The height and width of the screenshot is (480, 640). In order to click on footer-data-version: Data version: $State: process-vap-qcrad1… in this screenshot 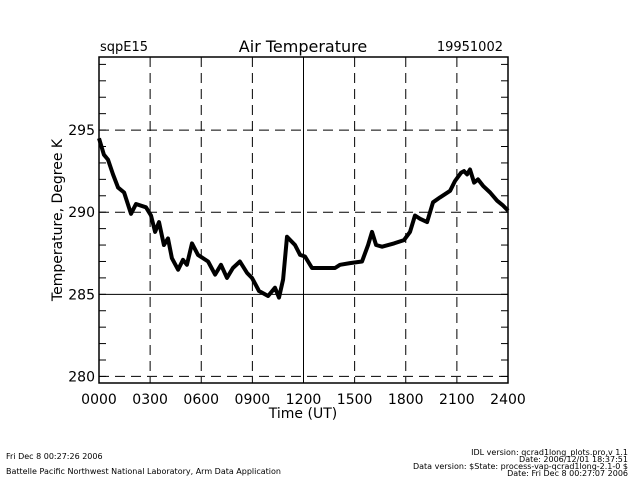, I will do `click(520, 466)`.